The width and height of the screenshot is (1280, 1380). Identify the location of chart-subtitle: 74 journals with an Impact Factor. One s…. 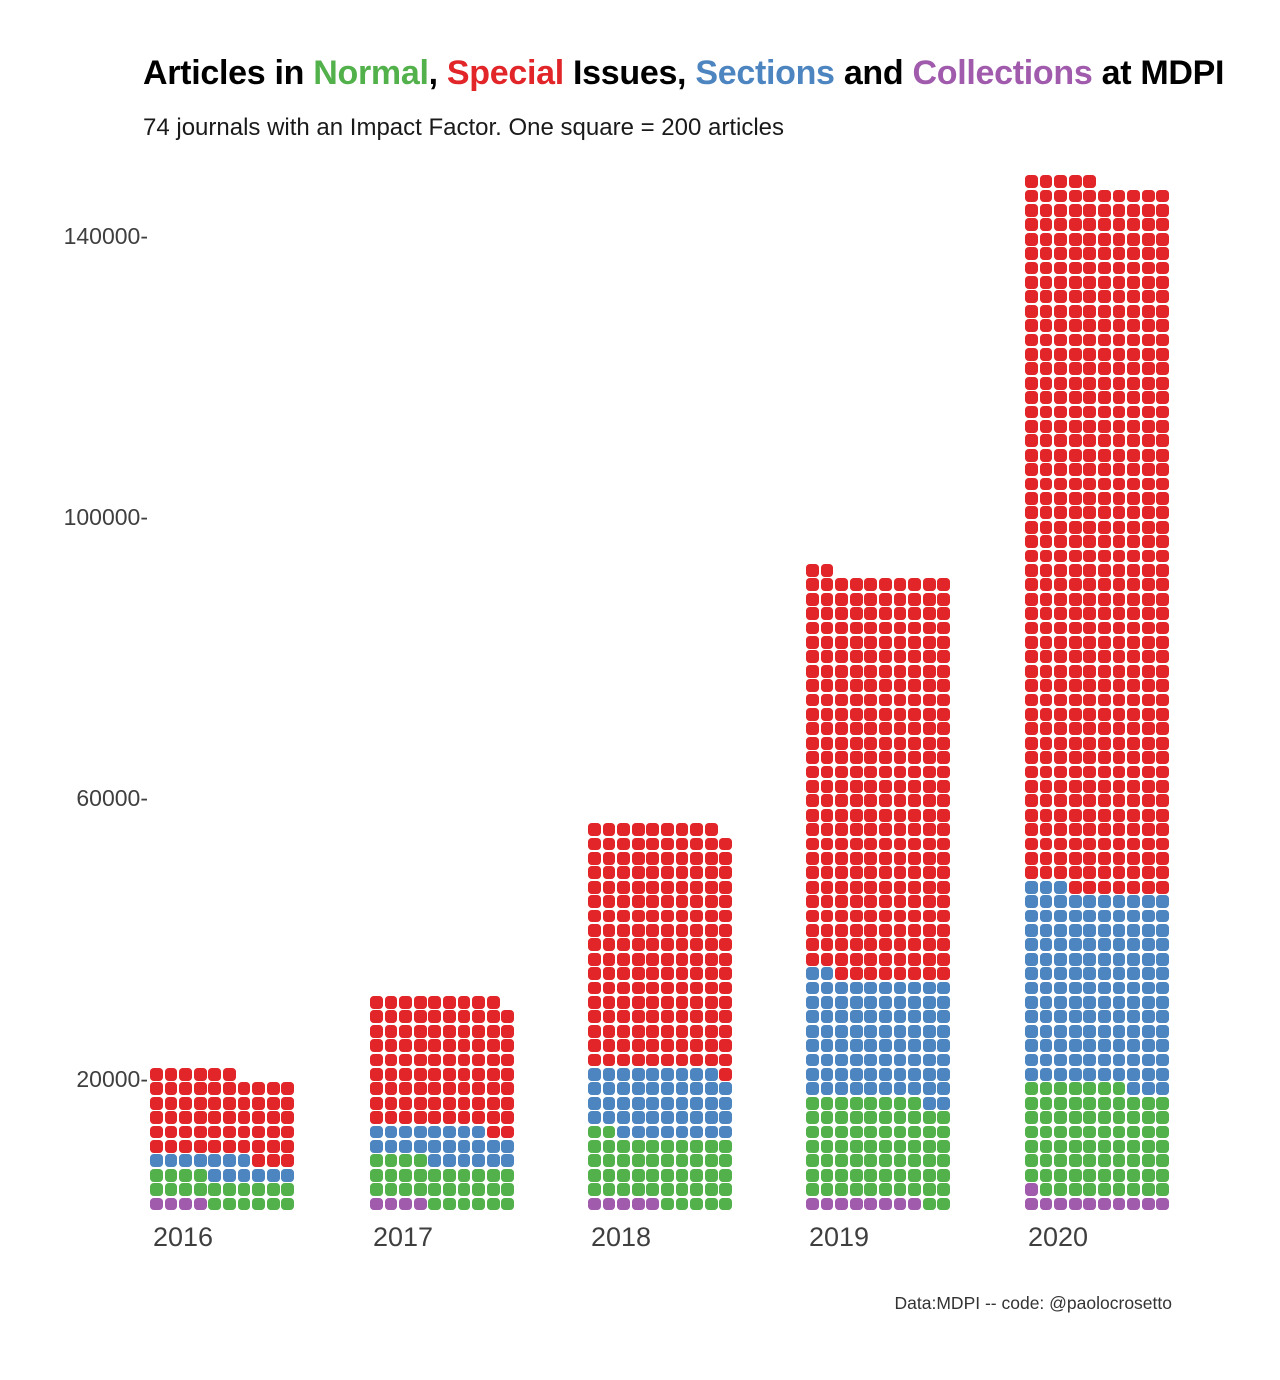
(464, 127).